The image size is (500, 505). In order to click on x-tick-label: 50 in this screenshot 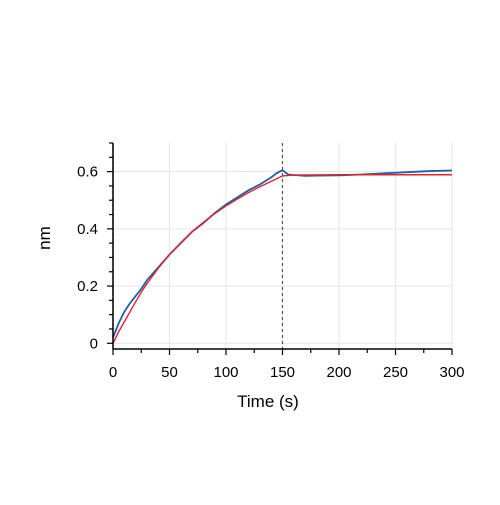, I will do `click(169, 372)`.